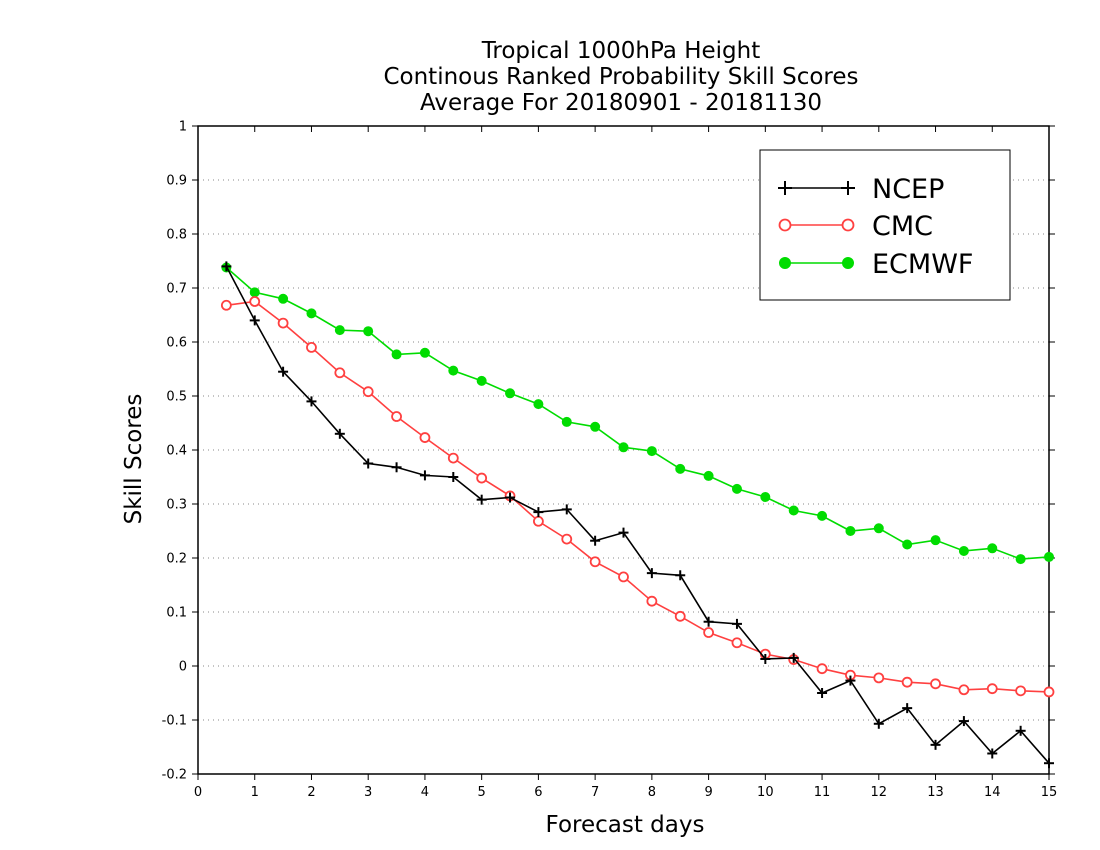  I want to click on y-axis-label: Skill Scores, so click(134, 459).